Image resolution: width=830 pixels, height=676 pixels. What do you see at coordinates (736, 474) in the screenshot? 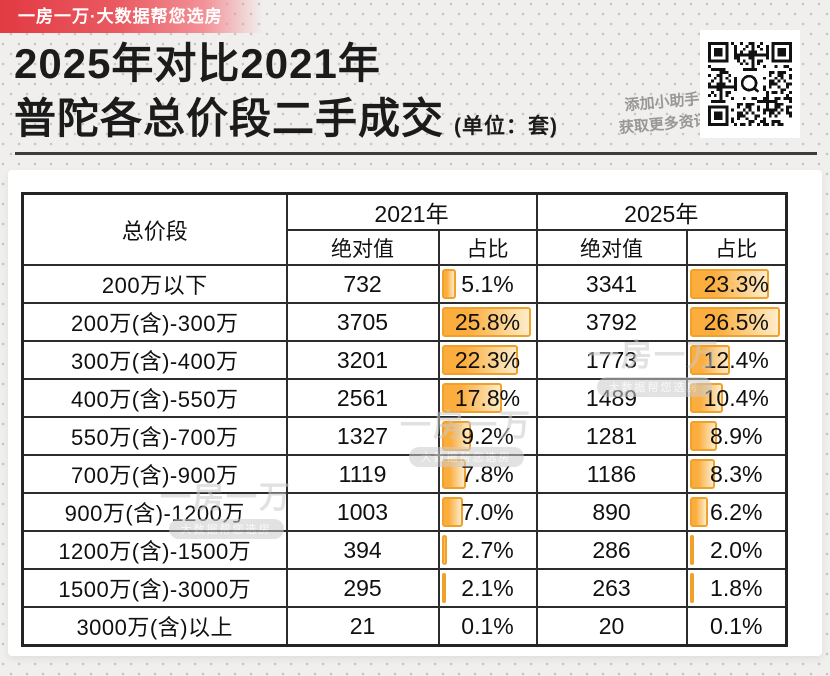
I see `pct-2025-cell: 8.3%` at bounding box center [736, 474].